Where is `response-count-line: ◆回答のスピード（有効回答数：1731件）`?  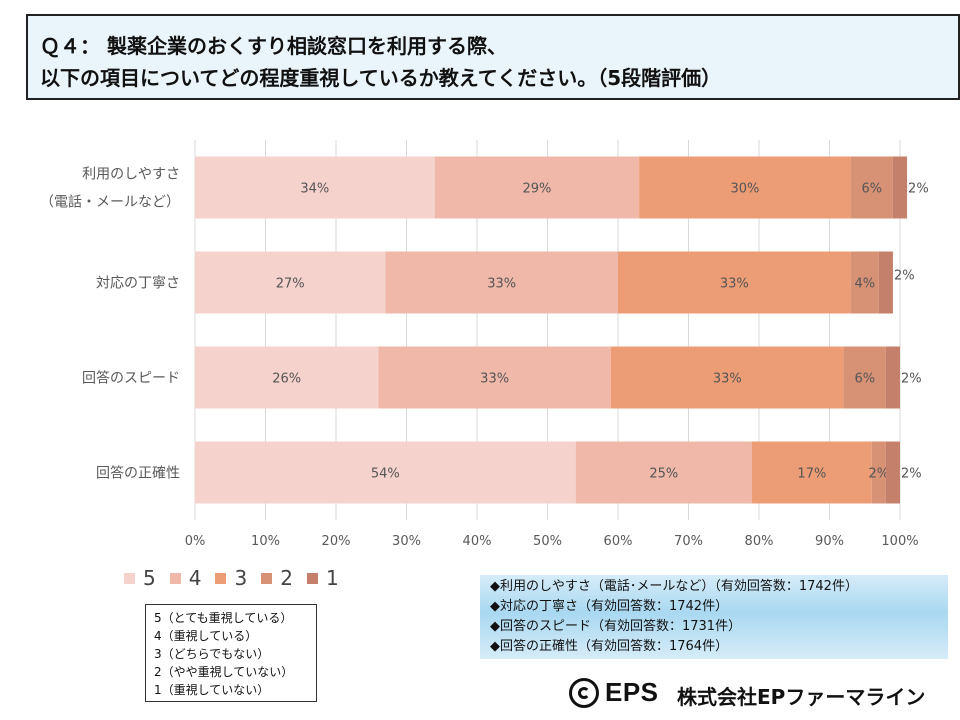 response-count-line: ◆回答のスピード（有効回答数：1731件） is located at coordinates (616, 626).